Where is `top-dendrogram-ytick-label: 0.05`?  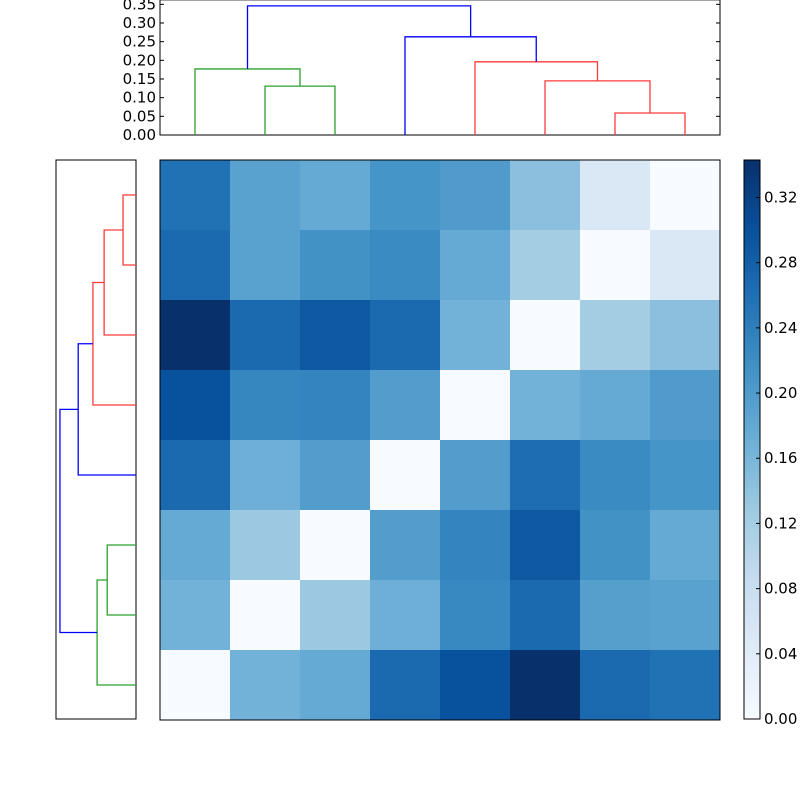
top-dendrogram-ytick-label: 0.05 is located at coordinates (139, 116).